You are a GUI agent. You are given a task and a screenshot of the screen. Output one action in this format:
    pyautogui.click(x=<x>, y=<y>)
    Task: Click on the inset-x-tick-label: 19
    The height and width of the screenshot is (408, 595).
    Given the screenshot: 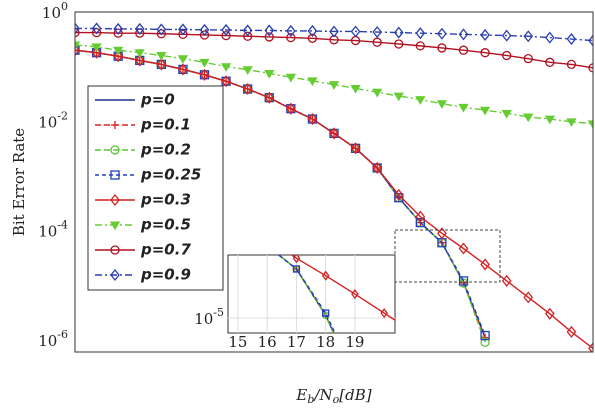 What is the action you would take?
    pyautogui.click(x=354, y=342)
    